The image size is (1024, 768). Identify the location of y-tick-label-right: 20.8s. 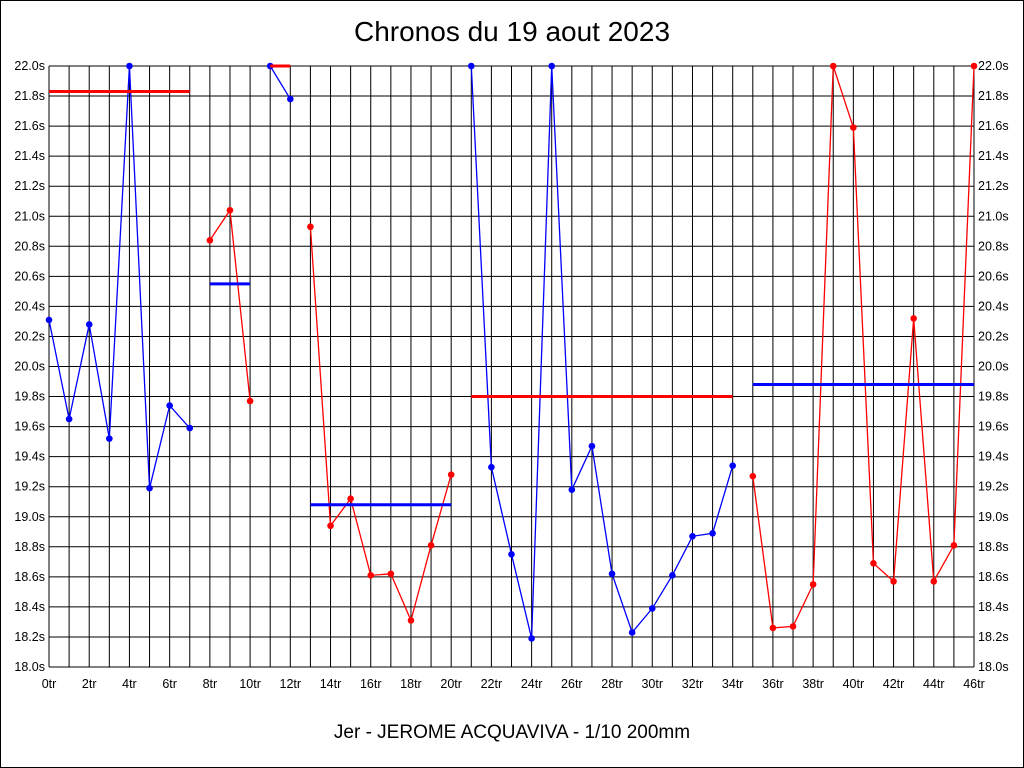
(993, 246).